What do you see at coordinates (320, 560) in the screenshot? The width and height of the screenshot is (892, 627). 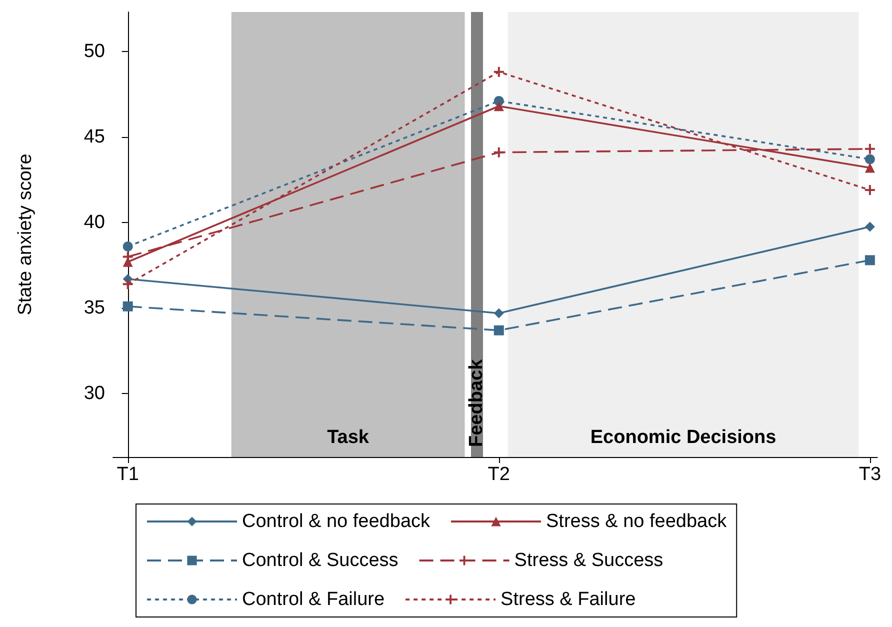 I see `legend-label: Control & Success` at bounding box center [320, 560].